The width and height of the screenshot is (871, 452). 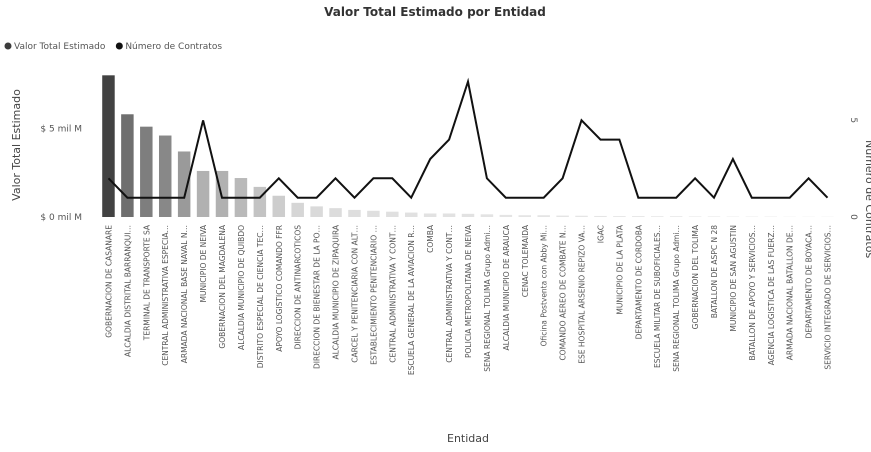 I want to click on x-tick-label: MUNICIPIO DE SAN AGUSTIN, so click(x=733, y=278).